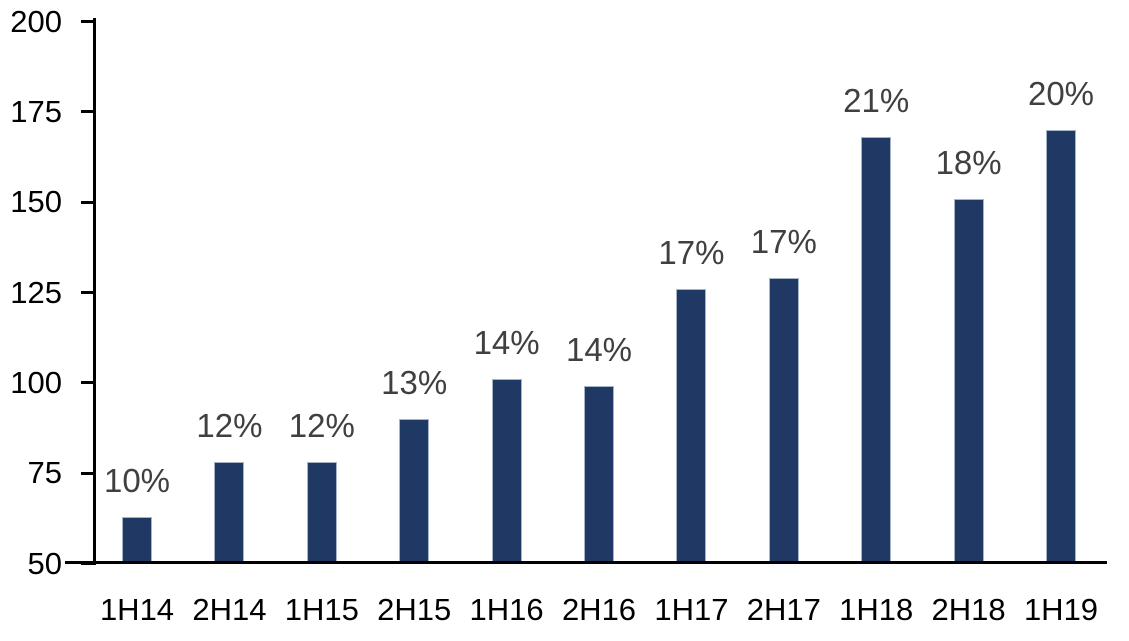 Image resolution: width=1129 pixels, height=641 pixels. Describe the element at coordinates (876, 609) in the screenshot. I see `x-tick-label-1H18: 1H18` at that location.